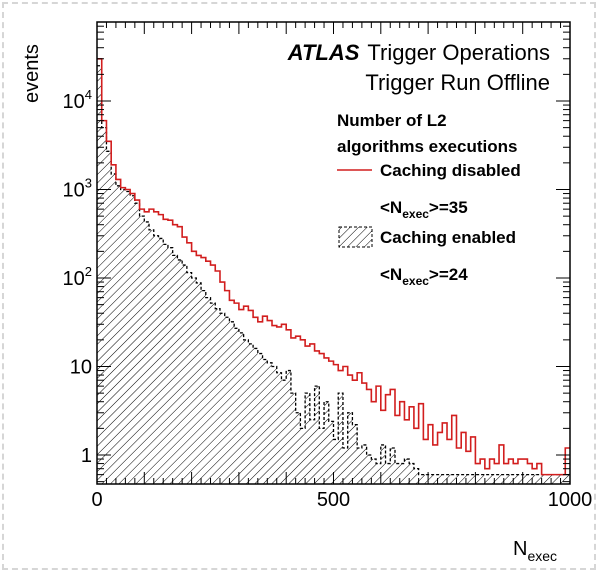 The height and width of the screenshot is (574, 600). What do you see at coordinates (457, 82) in the screenshot?
I see `banner-line2: Trigger Run Offline` at bounding box center [457, 82].